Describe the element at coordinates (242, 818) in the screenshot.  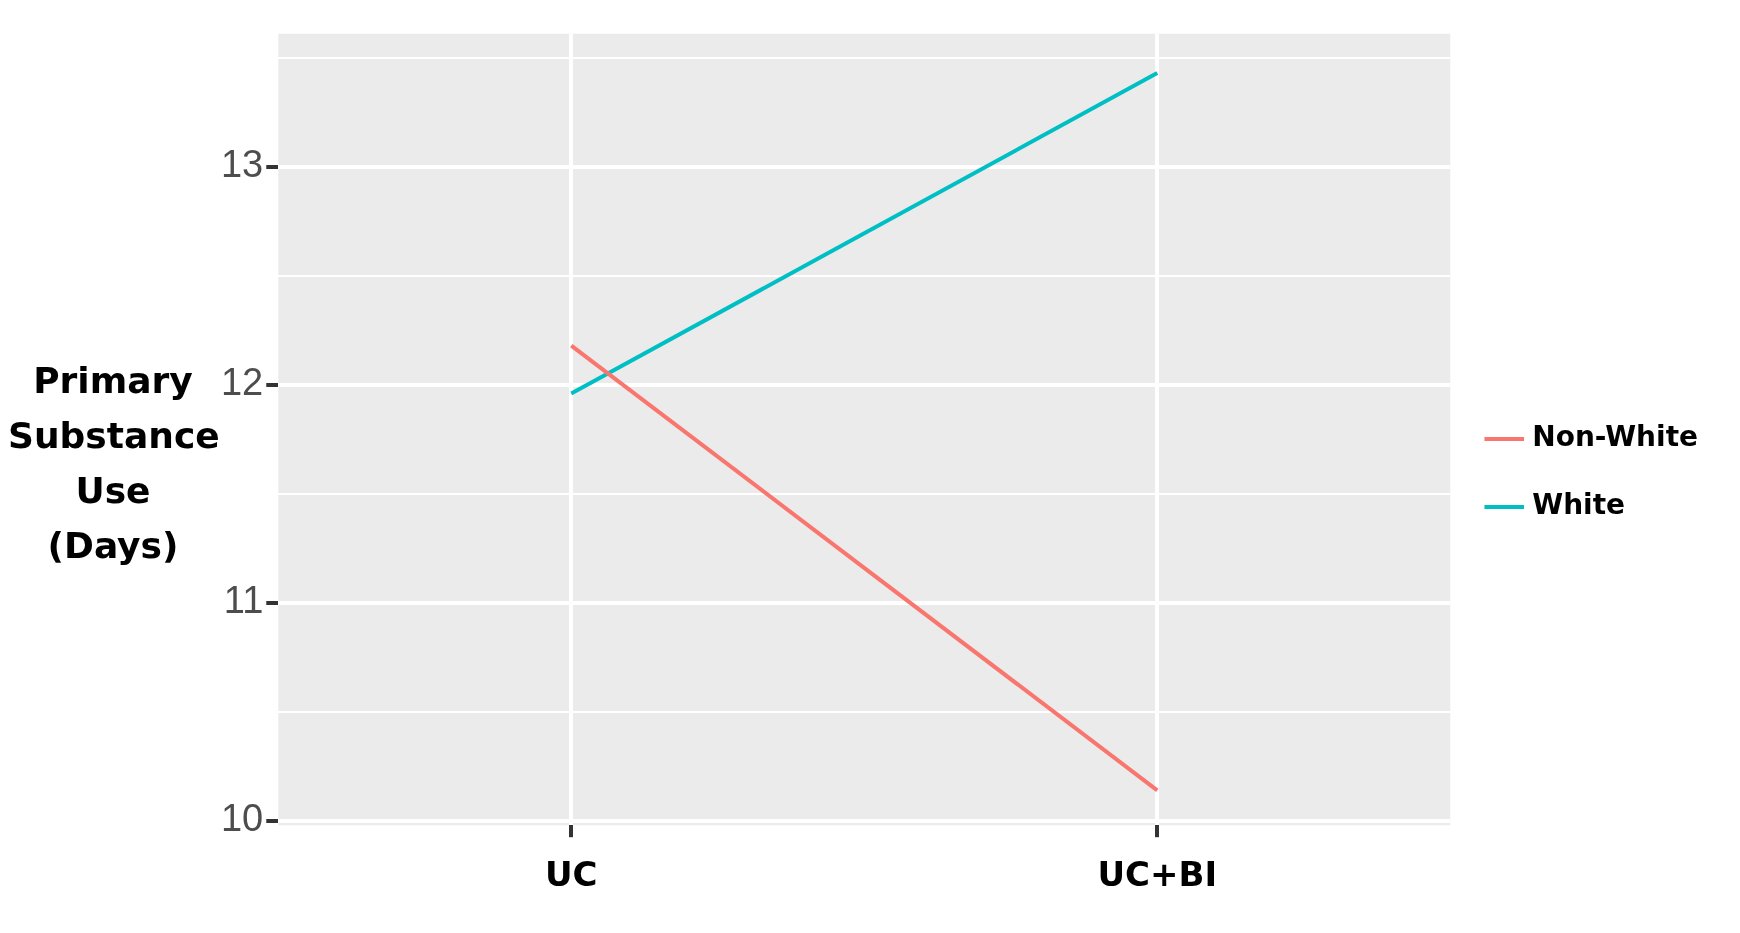
I see `y-tick-label: 10` at that location.